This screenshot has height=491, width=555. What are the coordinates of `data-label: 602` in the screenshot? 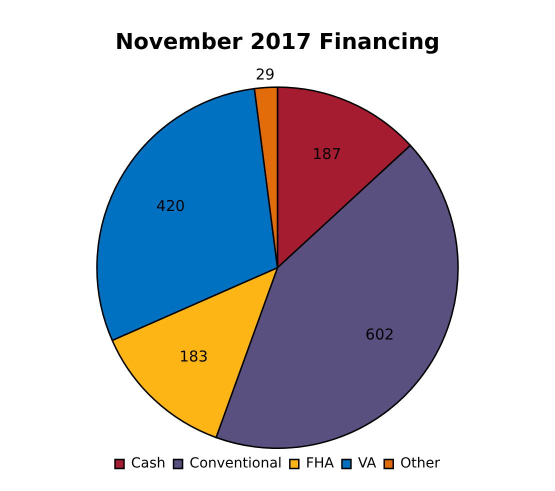 It's located at (379, 335).